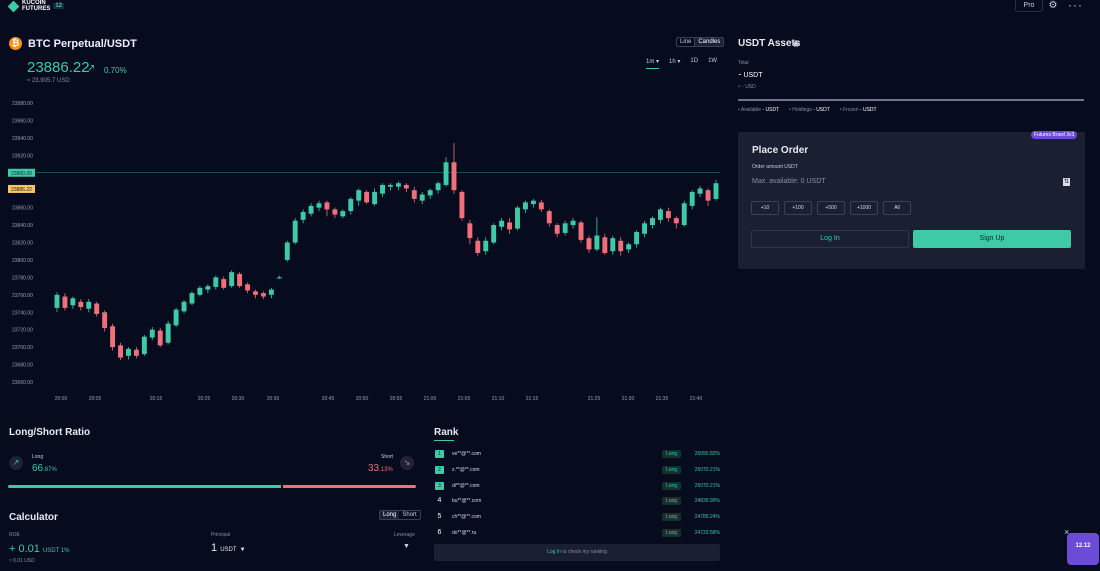 The image size is (1100, 571). I want to click on y-tick-label: 23700.00, so click(22, 348).